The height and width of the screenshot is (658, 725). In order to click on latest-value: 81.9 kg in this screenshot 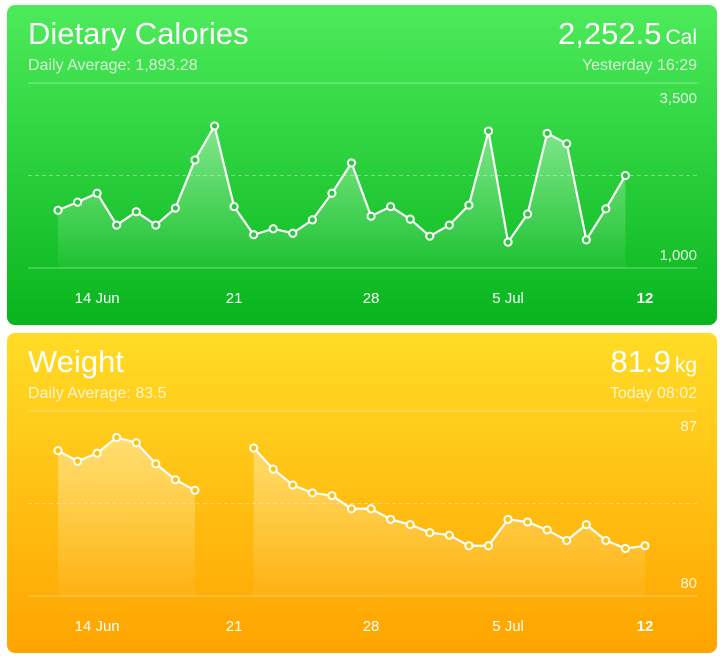, I will do `click(653, 361)`.